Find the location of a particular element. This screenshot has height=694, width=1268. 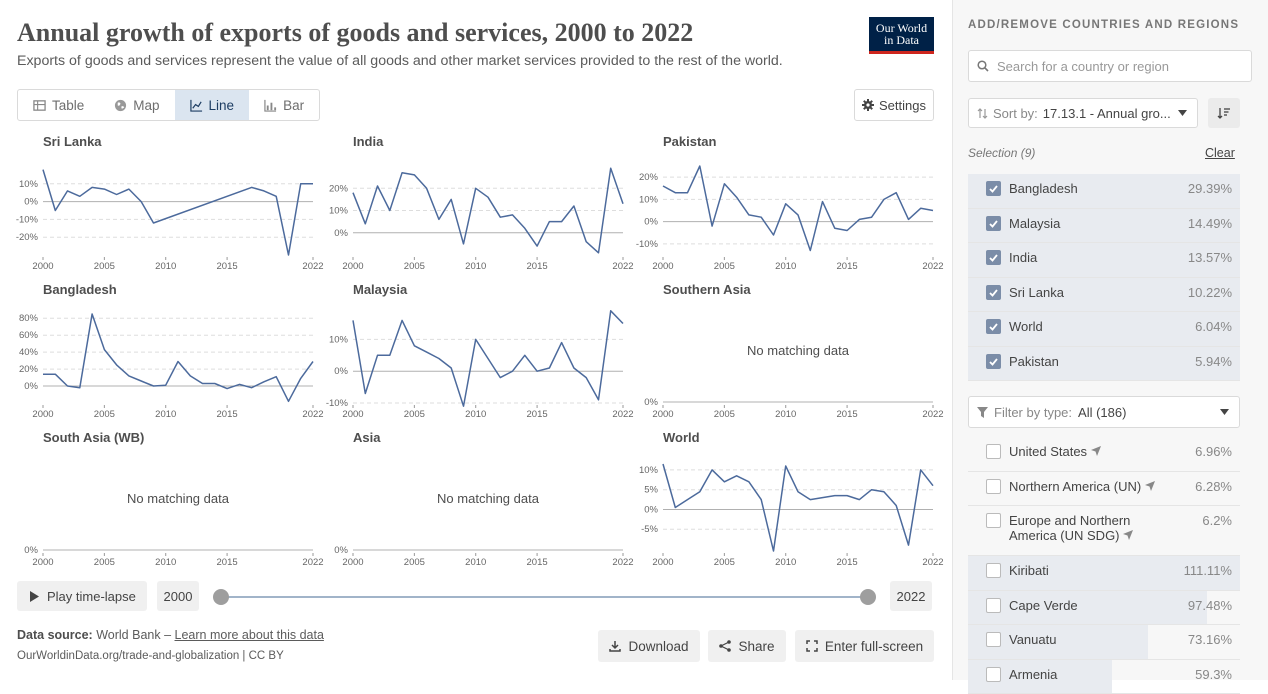

play-timelapse-button: Play time-lapse is located at coordinates (82, 596).